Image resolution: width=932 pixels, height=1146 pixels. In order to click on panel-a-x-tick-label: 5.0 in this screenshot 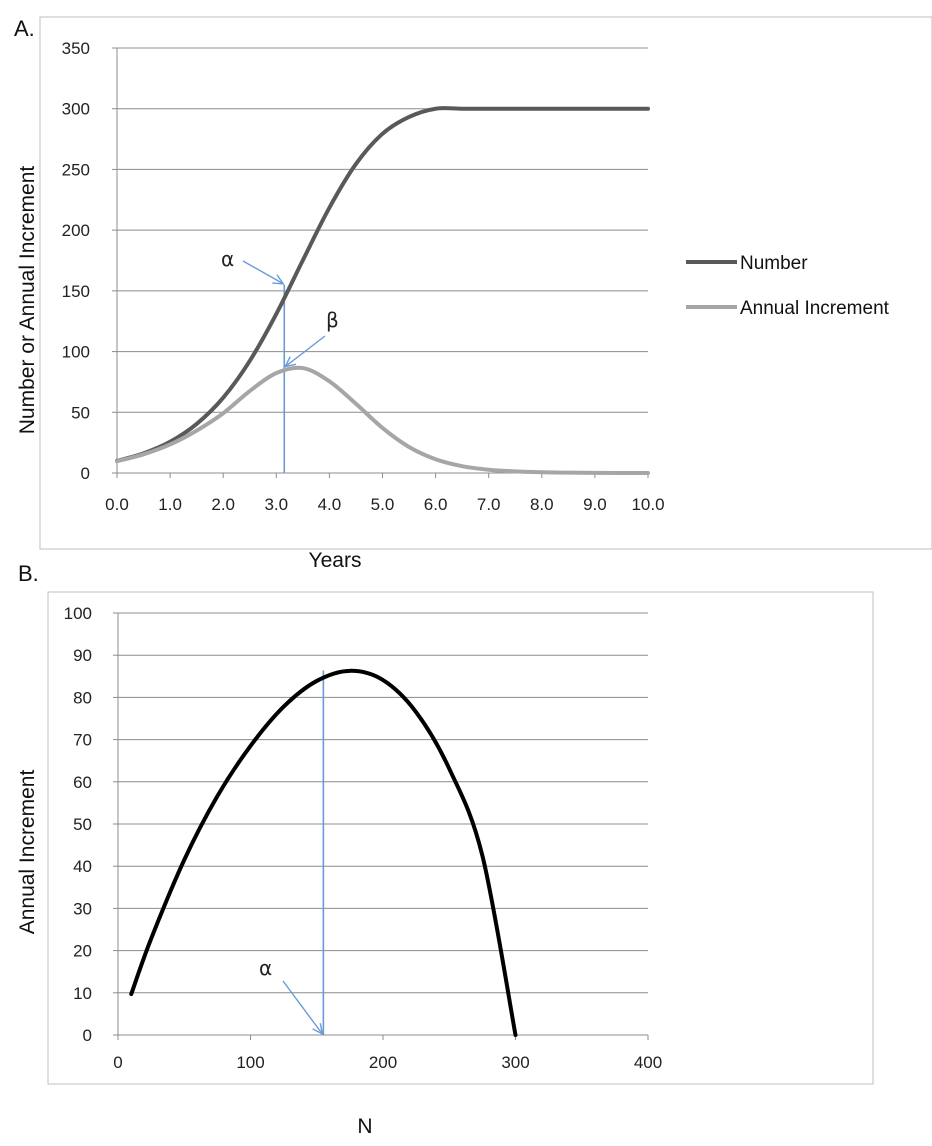, I will do `click(383, 504)`.